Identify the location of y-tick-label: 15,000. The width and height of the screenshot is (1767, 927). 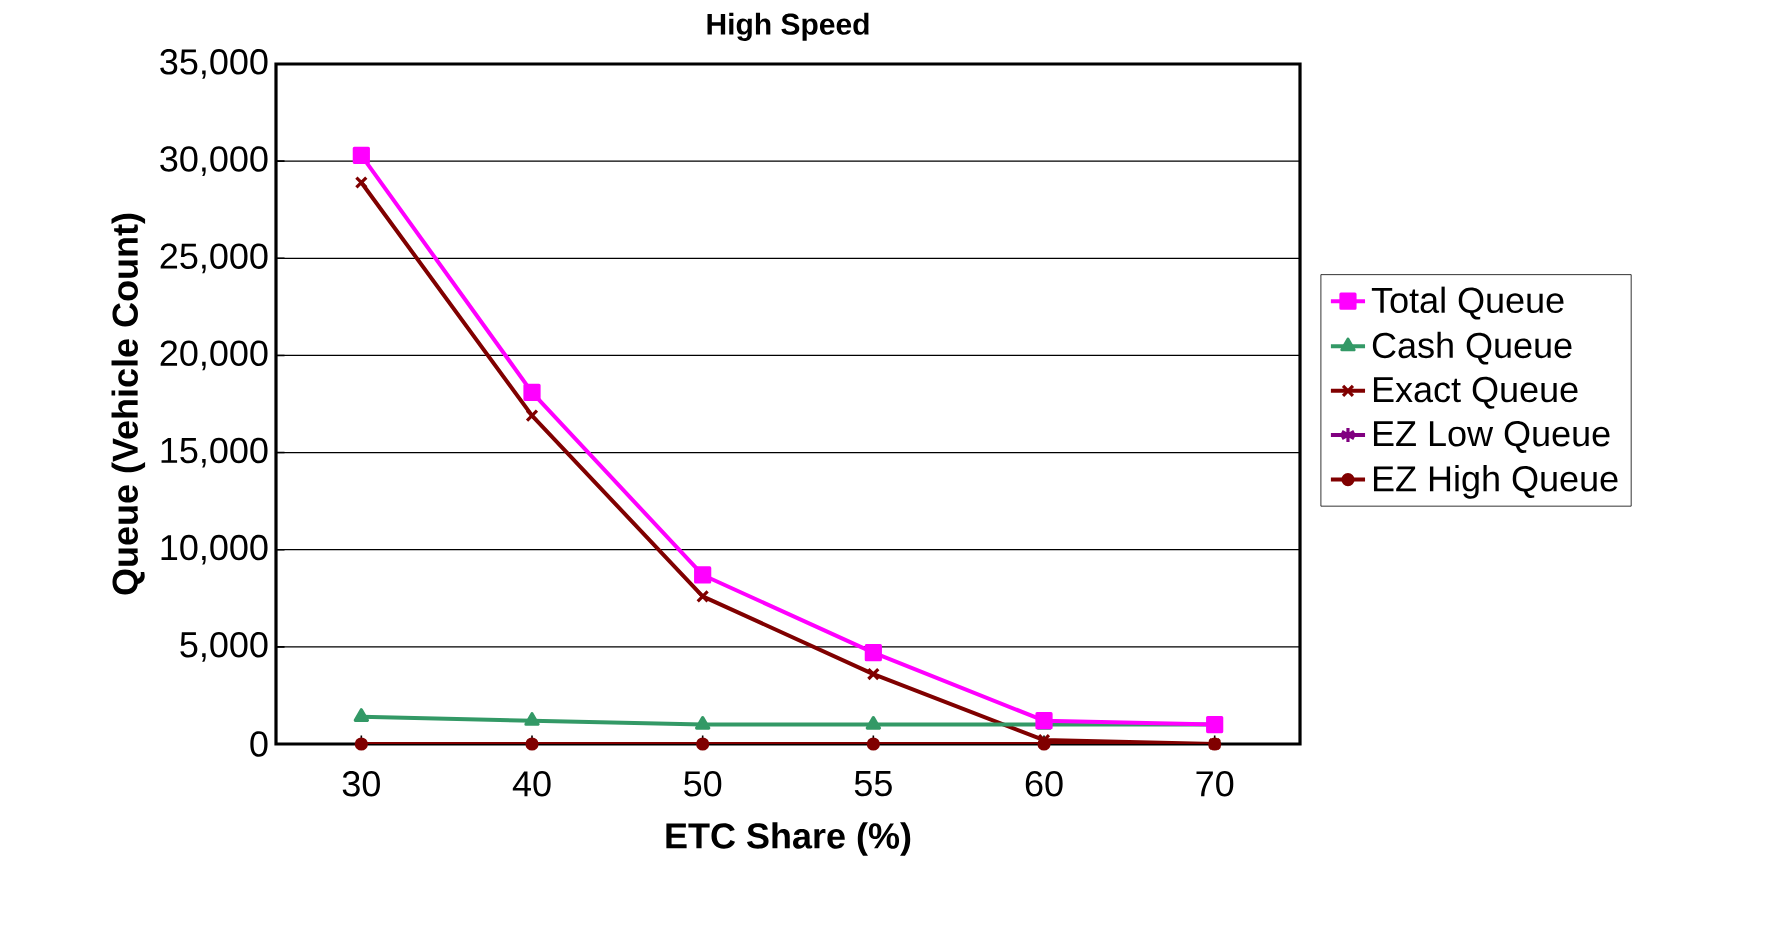
(214, 452).